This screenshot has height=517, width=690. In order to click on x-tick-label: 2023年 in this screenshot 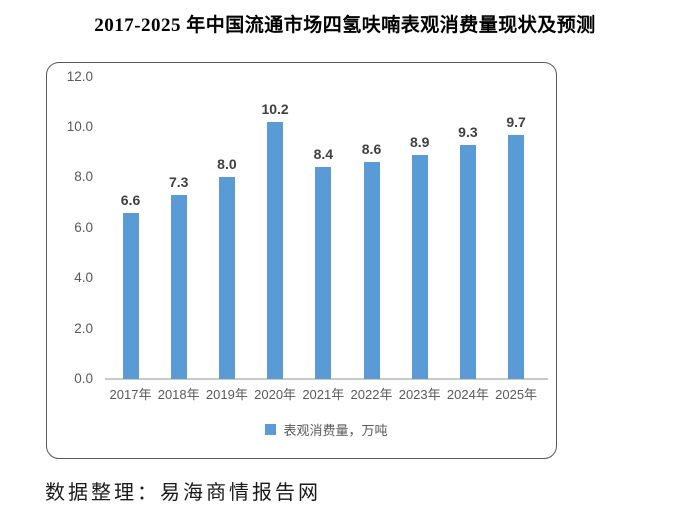, I will do `click(419, 394)`.